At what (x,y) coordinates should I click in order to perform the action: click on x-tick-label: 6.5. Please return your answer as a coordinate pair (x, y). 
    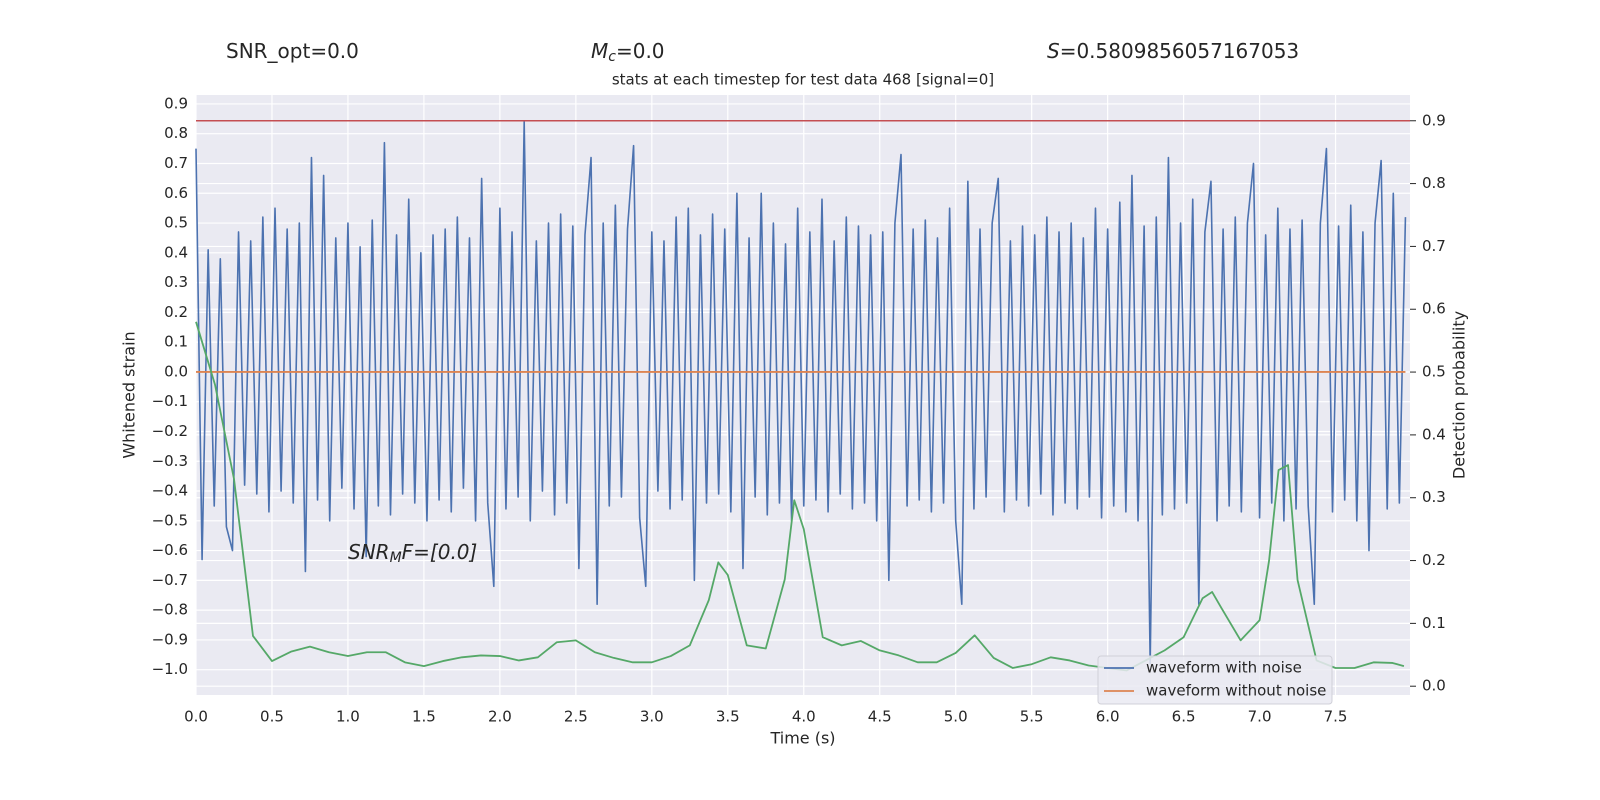
    Looking at the image, I should click on (1184, 717).